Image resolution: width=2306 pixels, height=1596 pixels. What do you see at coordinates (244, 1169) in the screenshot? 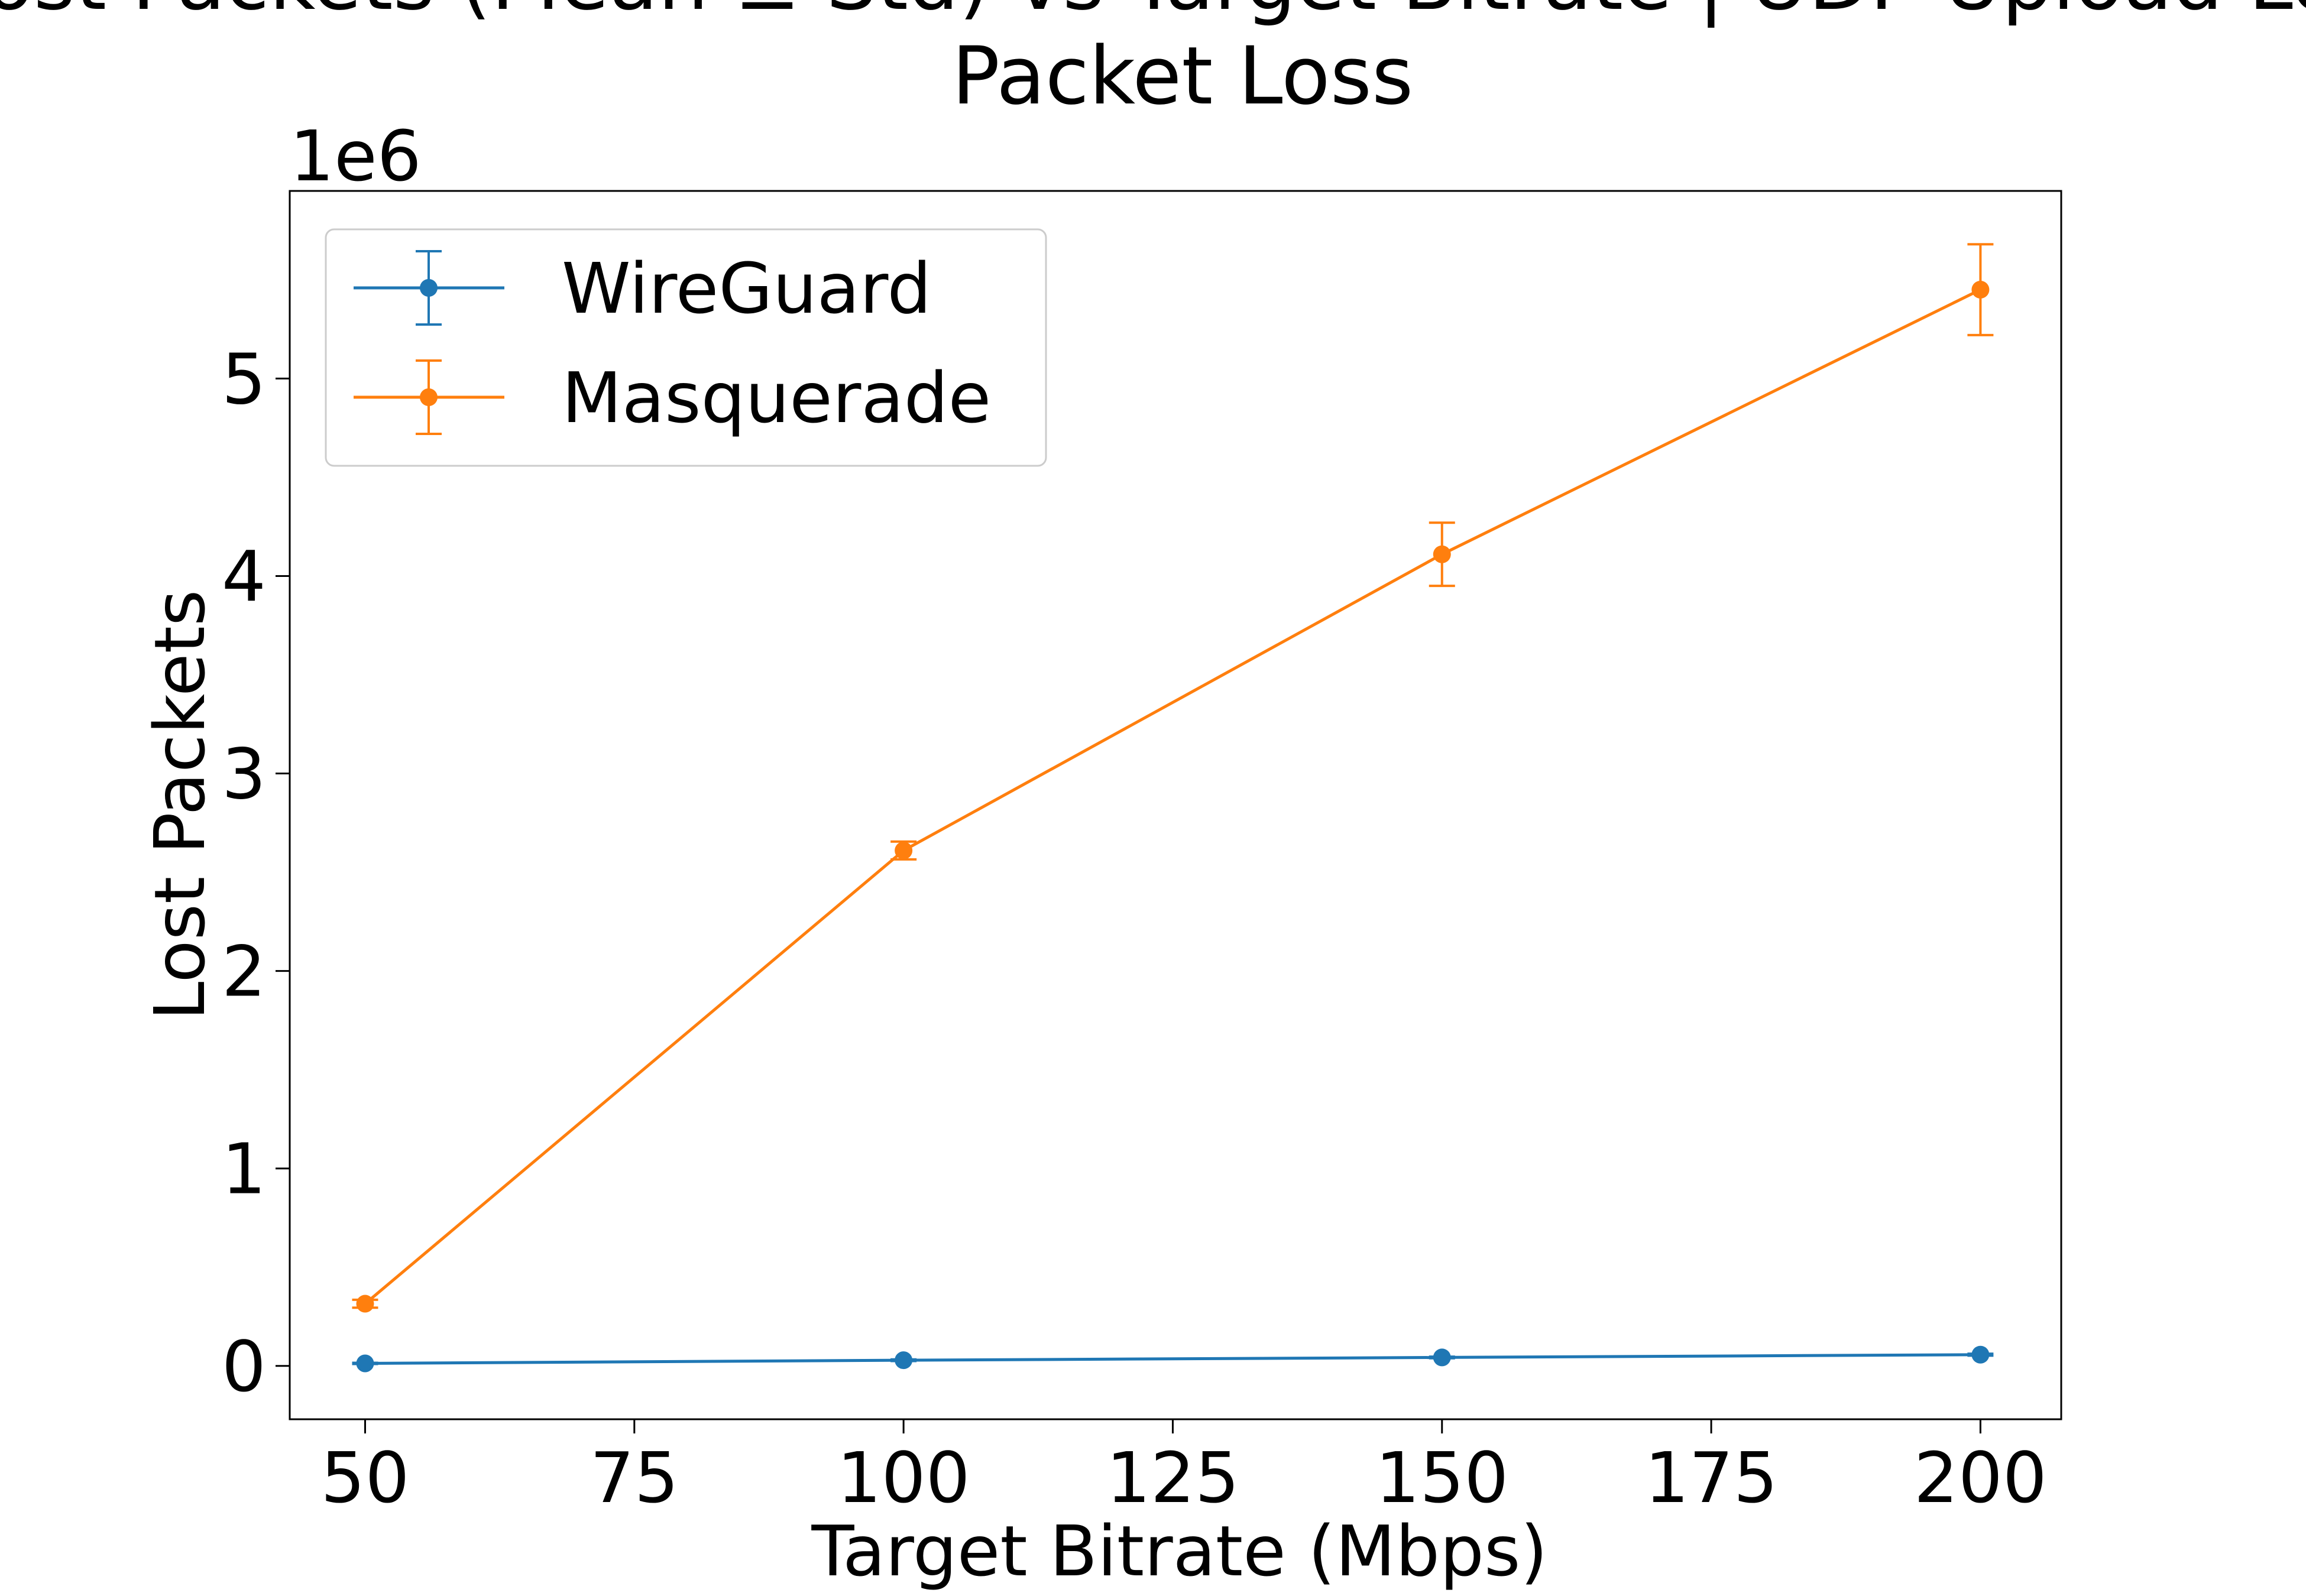
I see `y-tick-label: 1` at bounding box center [244, 1169].